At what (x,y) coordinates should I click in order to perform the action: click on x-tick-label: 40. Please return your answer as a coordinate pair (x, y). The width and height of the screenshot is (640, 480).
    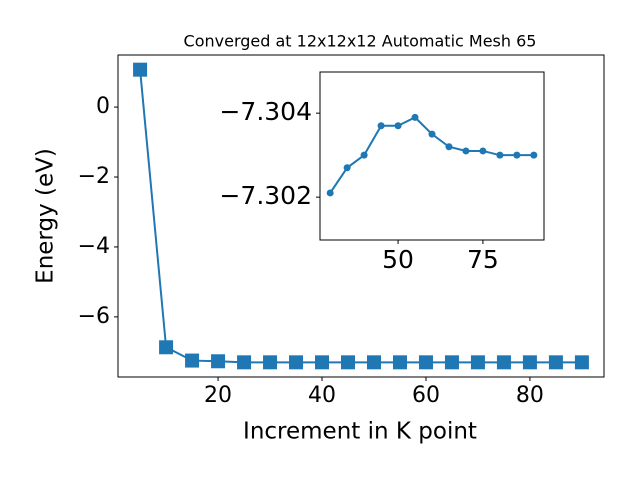
    Looking at the image, I should click on (322, 395).